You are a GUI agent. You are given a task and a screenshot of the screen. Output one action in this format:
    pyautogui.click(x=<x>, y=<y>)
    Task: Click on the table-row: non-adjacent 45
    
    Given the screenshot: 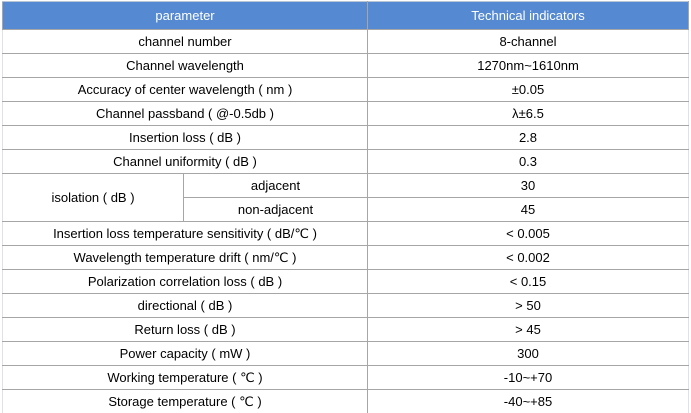 What is the action you would take?
    pyautogui.click(x=346, y=209)
    